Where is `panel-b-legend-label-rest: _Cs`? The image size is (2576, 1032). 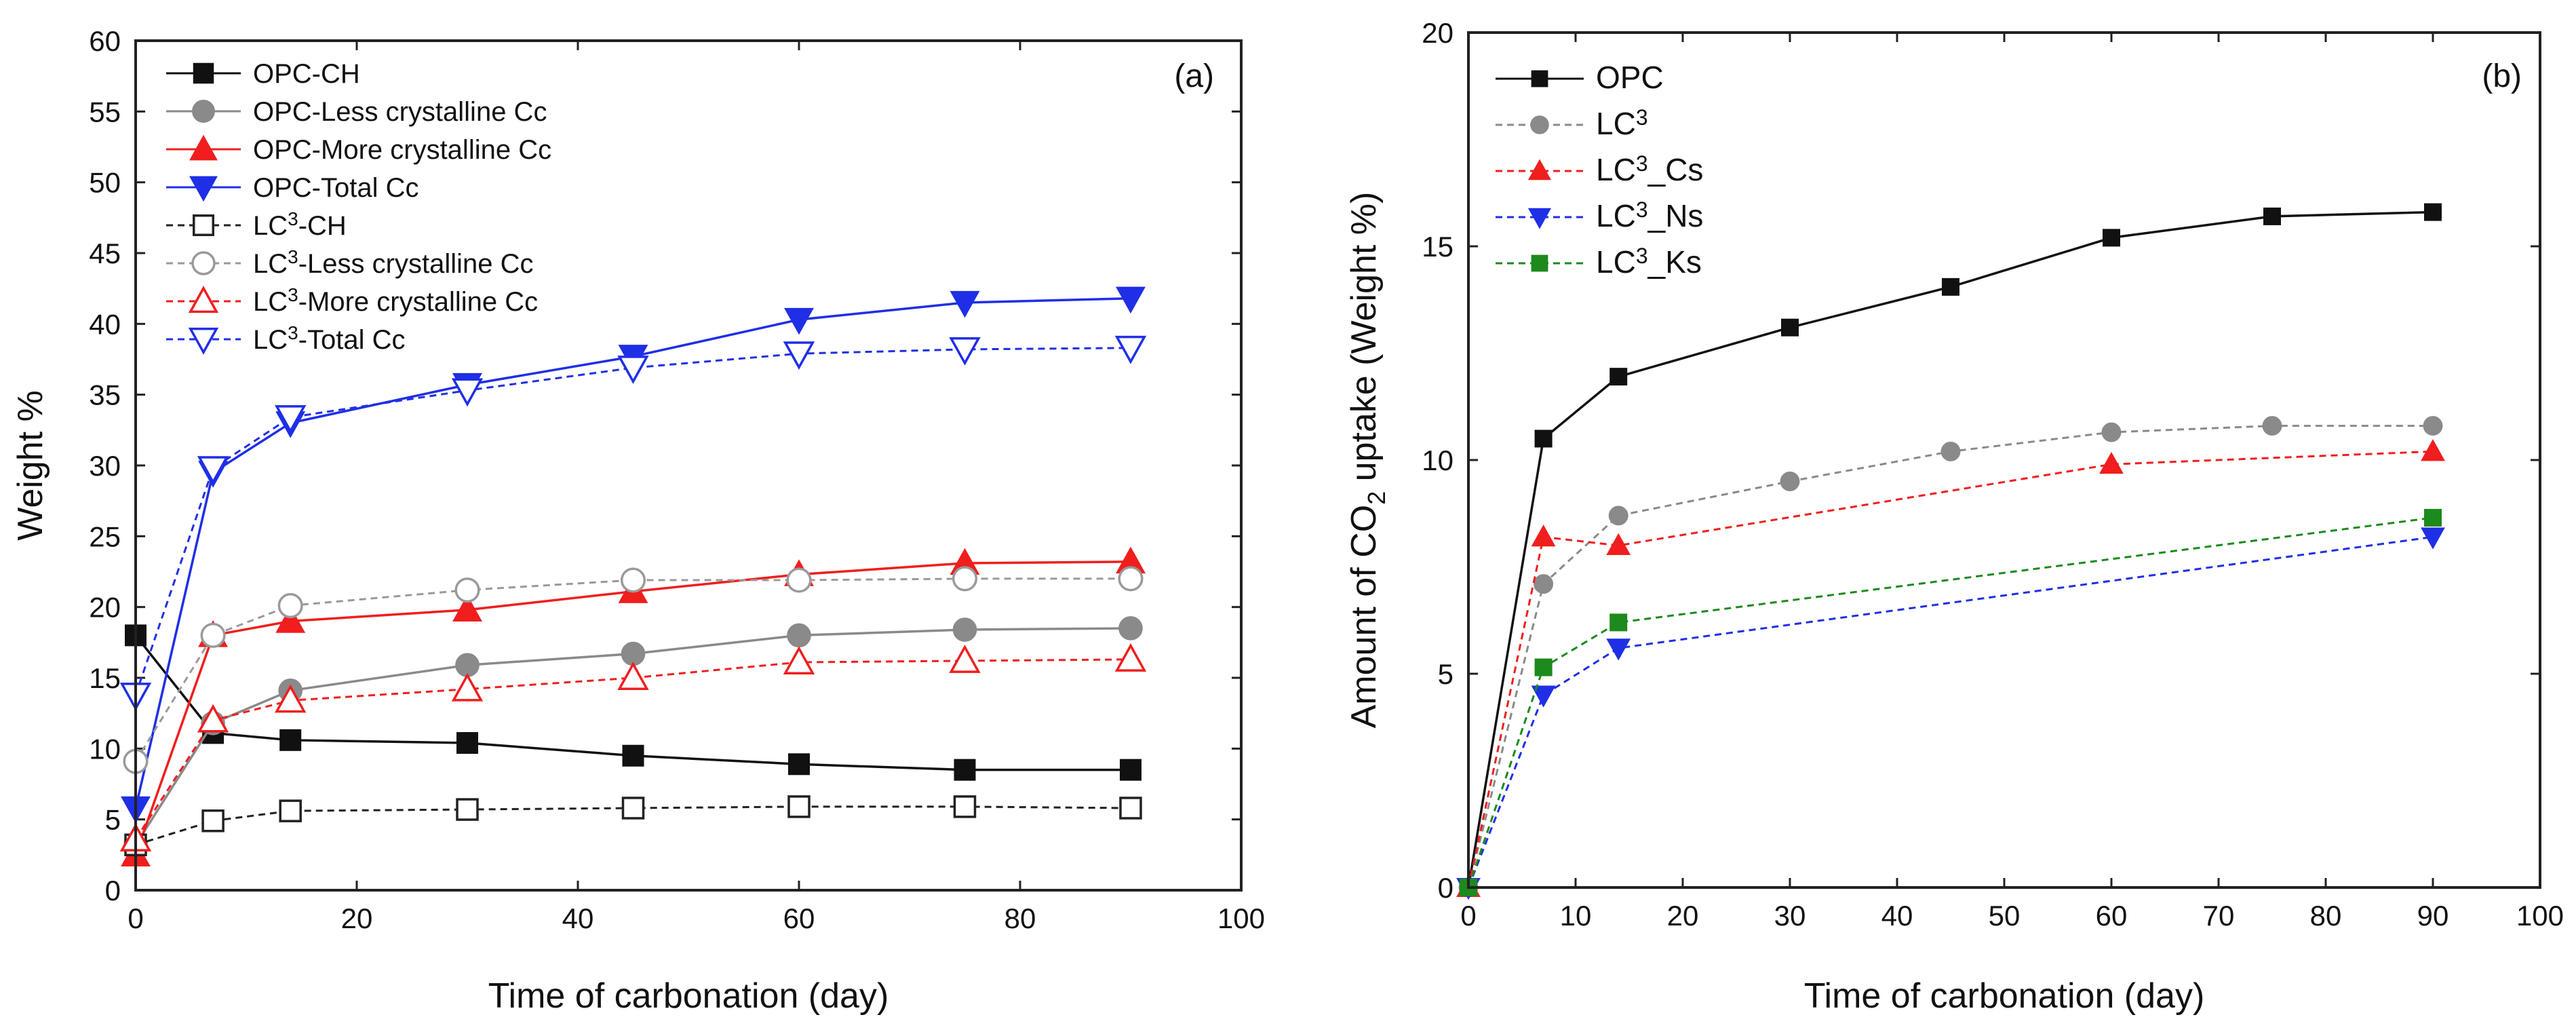 panel-b-legend-label-rest: _Cs is located at coordinates (1675, 169).